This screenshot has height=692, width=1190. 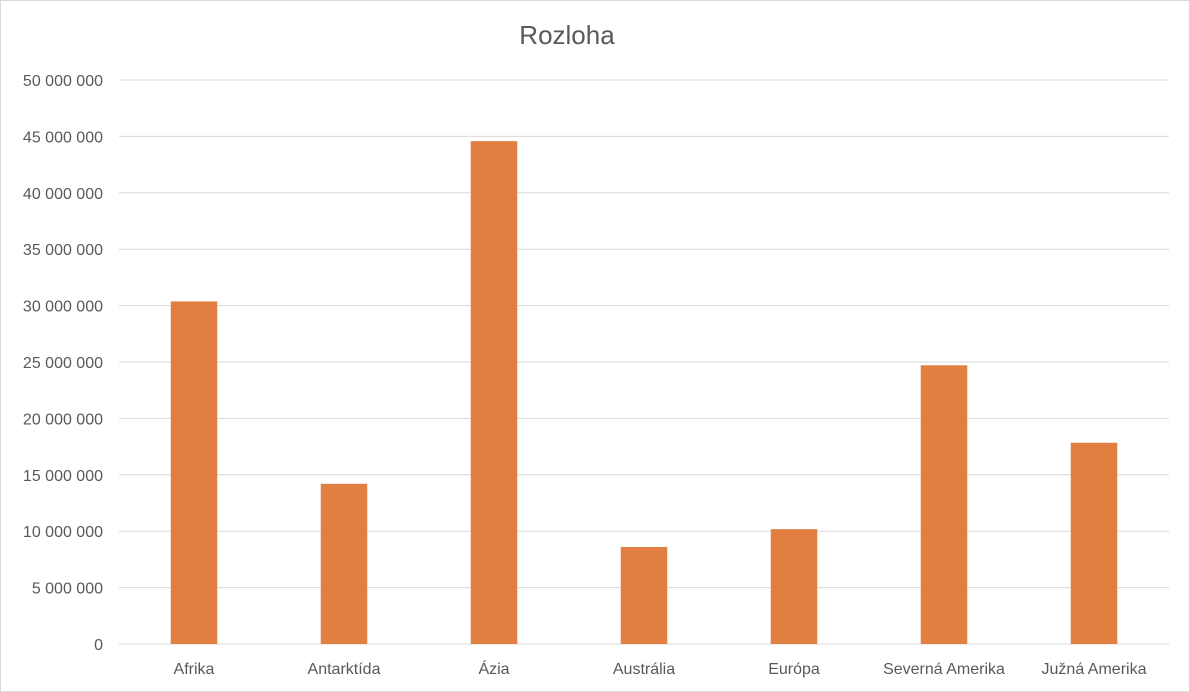 What do you see at coordinates (493, 668) in the screenshot?
I see `x-tick-label: Ázia` at bounding box center [493, 668].